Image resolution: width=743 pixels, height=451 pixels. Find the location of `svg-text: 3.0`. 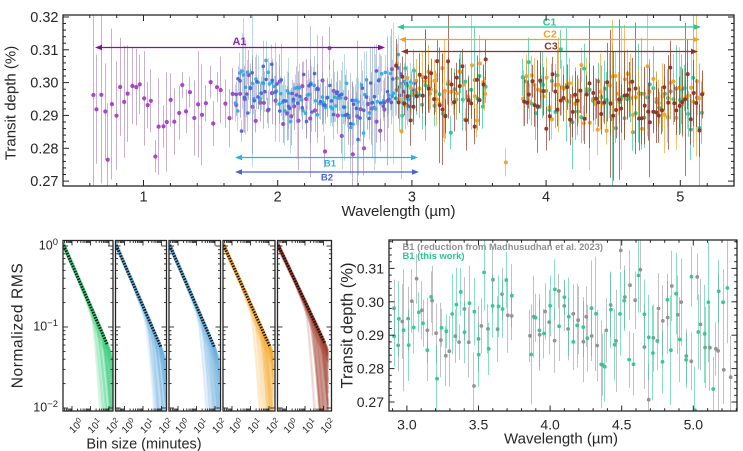

svg-text: 3.0 is located at coordinates (407, 425).